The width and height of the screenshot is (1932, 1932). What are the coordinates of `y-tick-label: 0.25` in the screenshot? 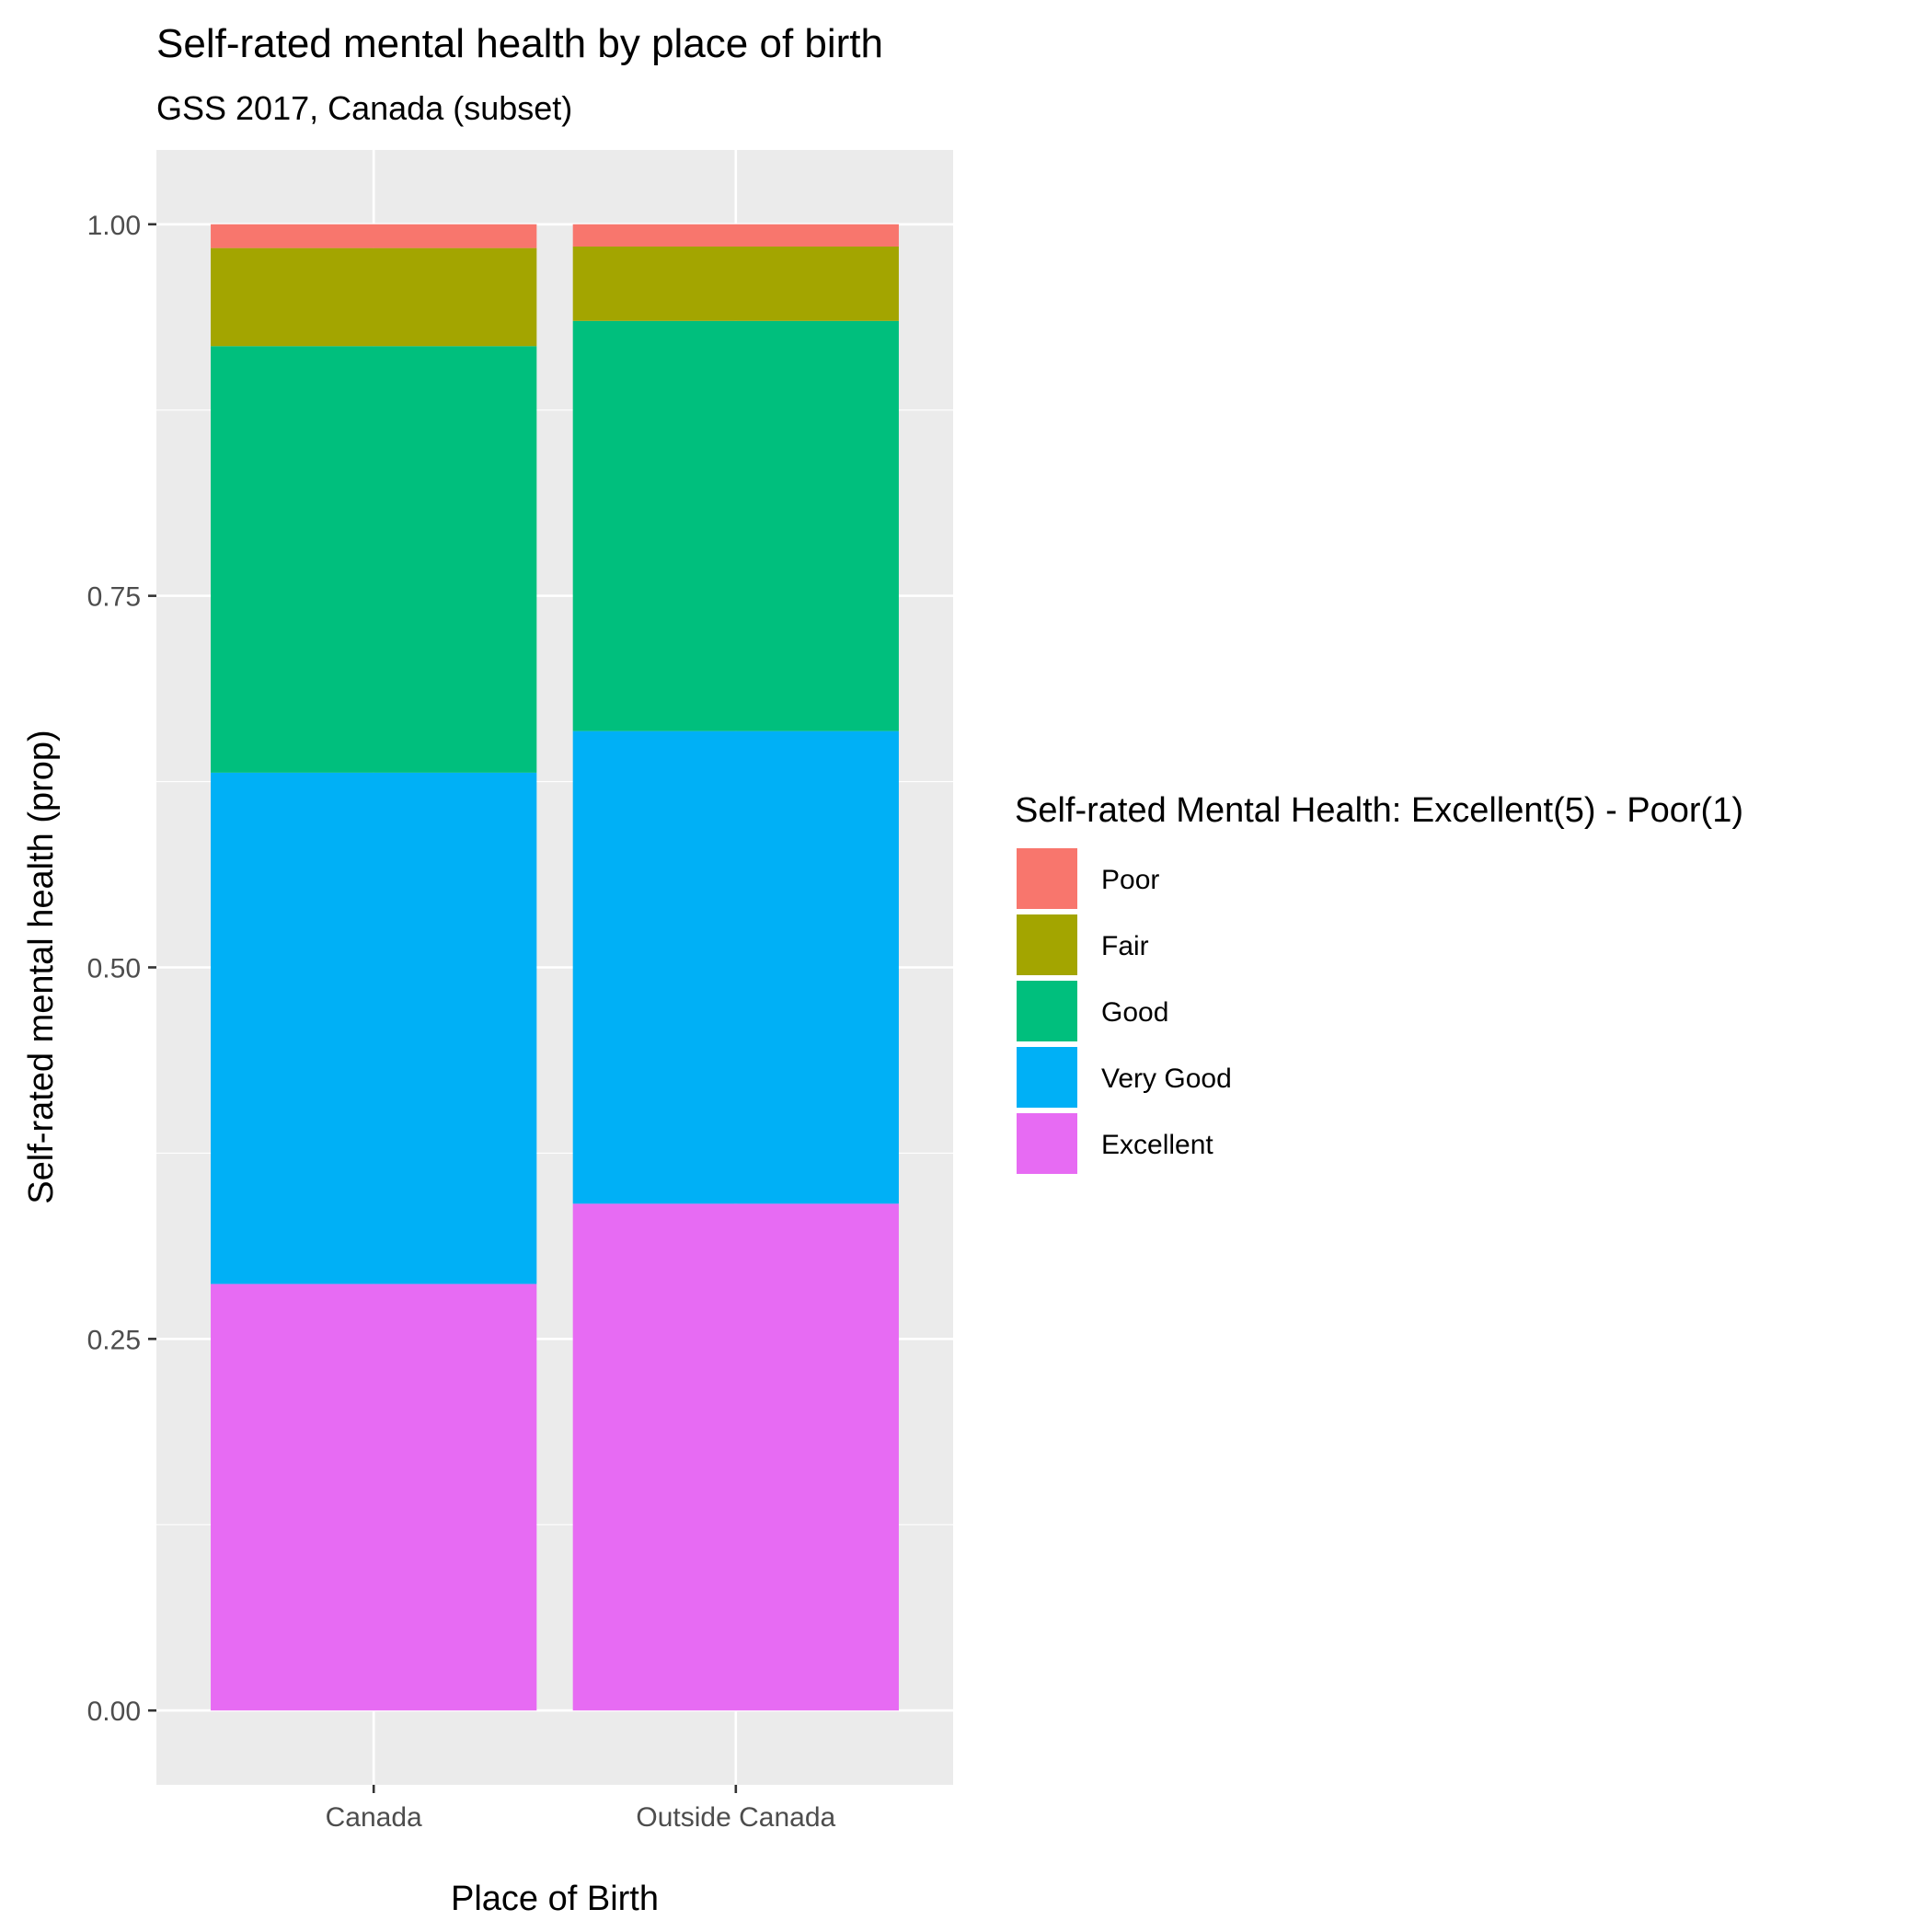 It's located at (114, 1340).